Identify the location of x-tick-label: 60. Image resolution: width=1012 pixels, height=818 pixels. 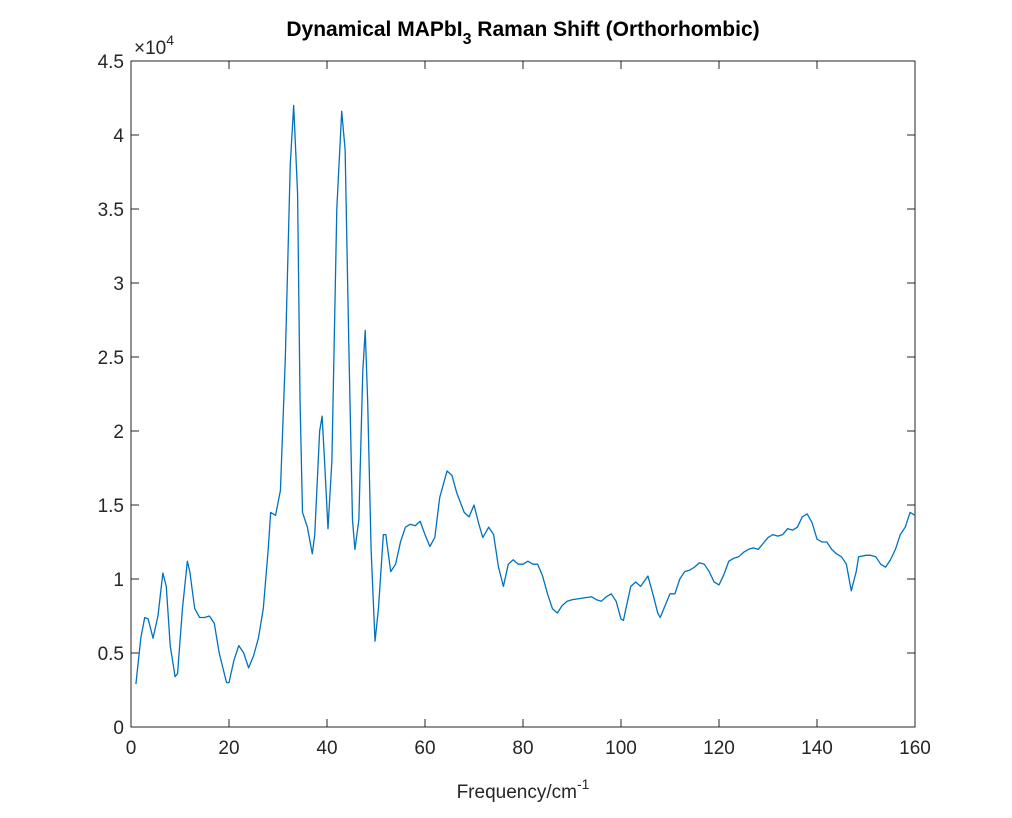
(424, 748).